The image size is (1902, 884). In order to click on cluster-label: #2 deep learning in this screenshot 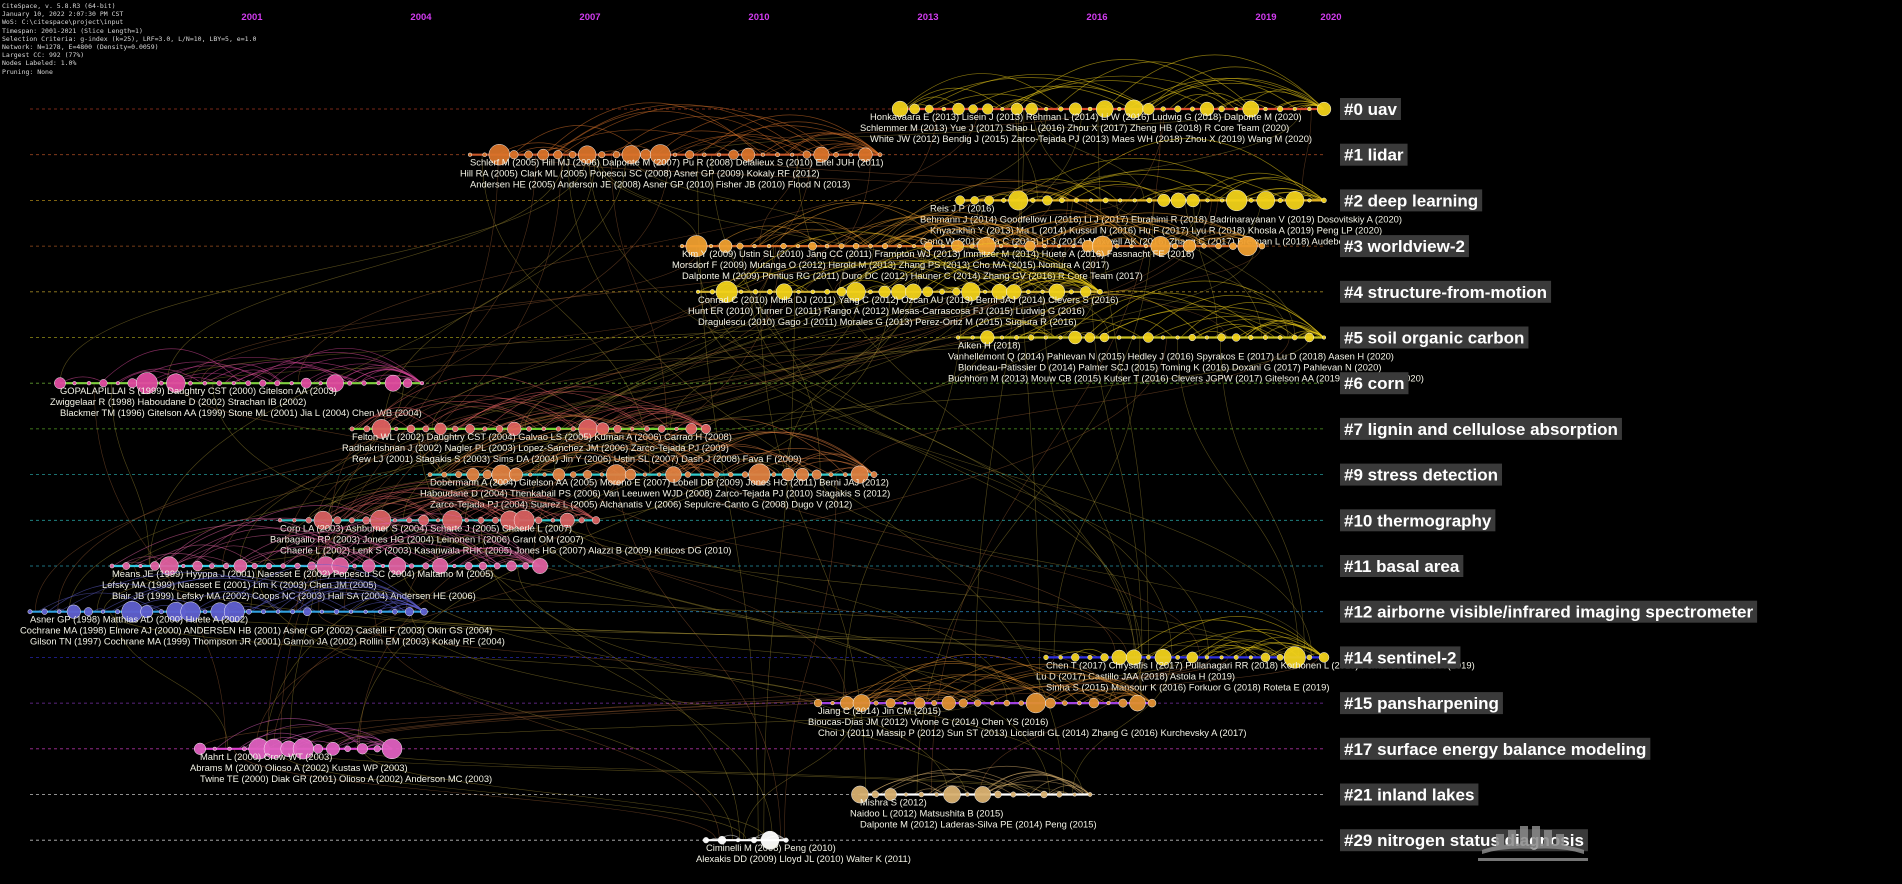, I will do `click(1411, 200)`.